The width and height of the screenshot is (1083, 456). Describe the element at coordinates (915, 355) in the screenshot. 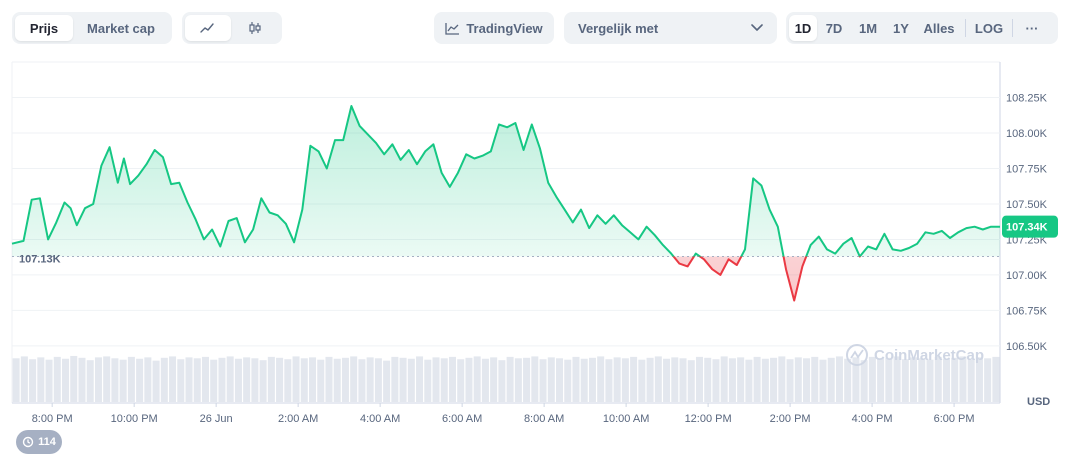

I see `watermark: CoinMarketCap` at that location.